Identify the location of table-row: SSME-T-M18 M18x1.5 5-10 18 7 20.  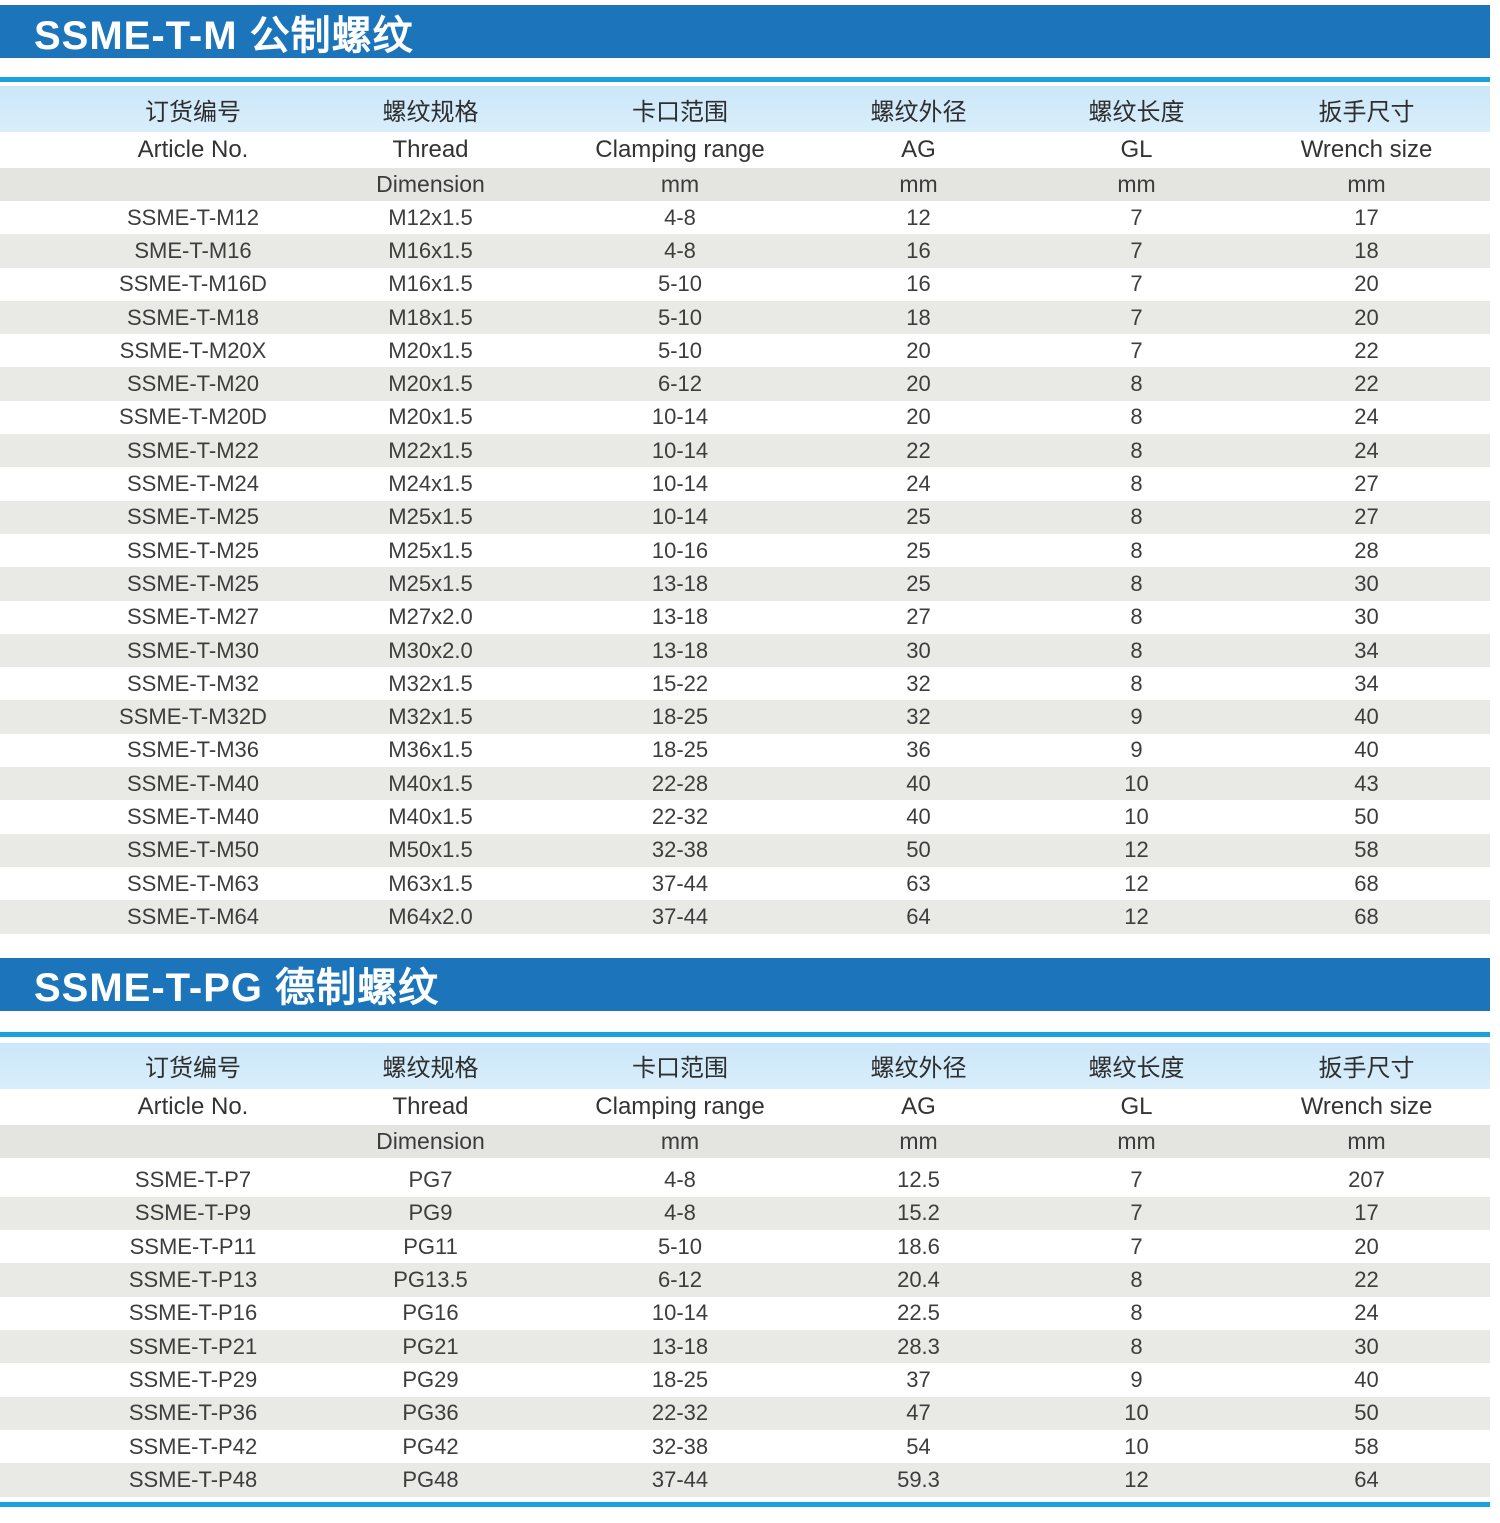
(745, 317).